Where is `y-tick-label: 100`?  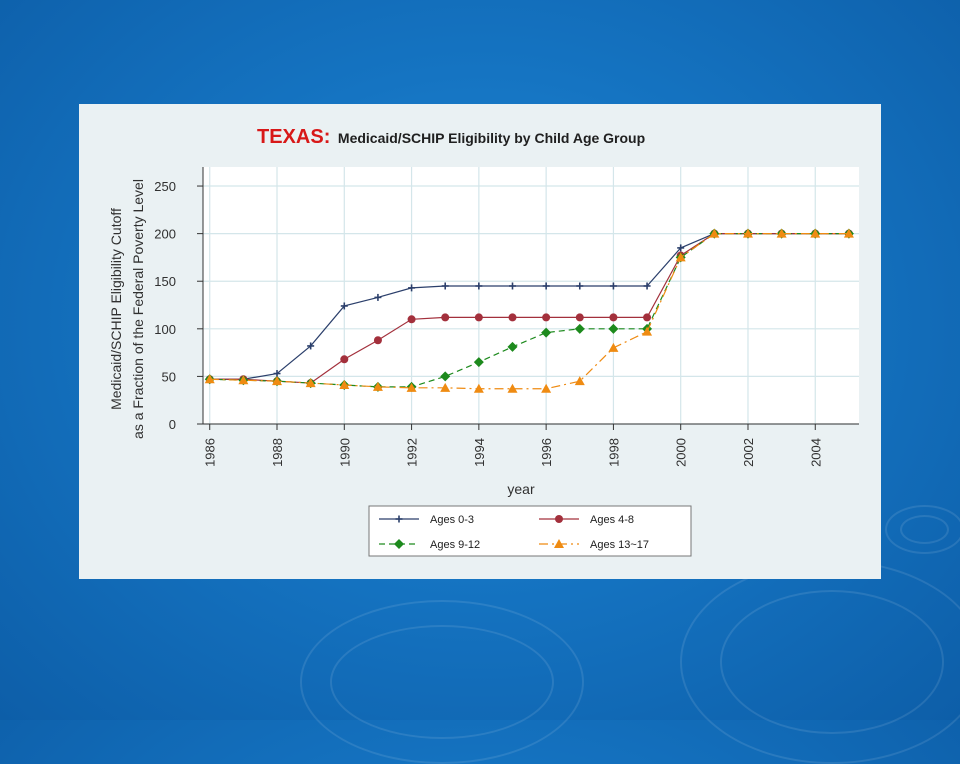 y-tick-label: 100 is located at coordinates (165, 329).